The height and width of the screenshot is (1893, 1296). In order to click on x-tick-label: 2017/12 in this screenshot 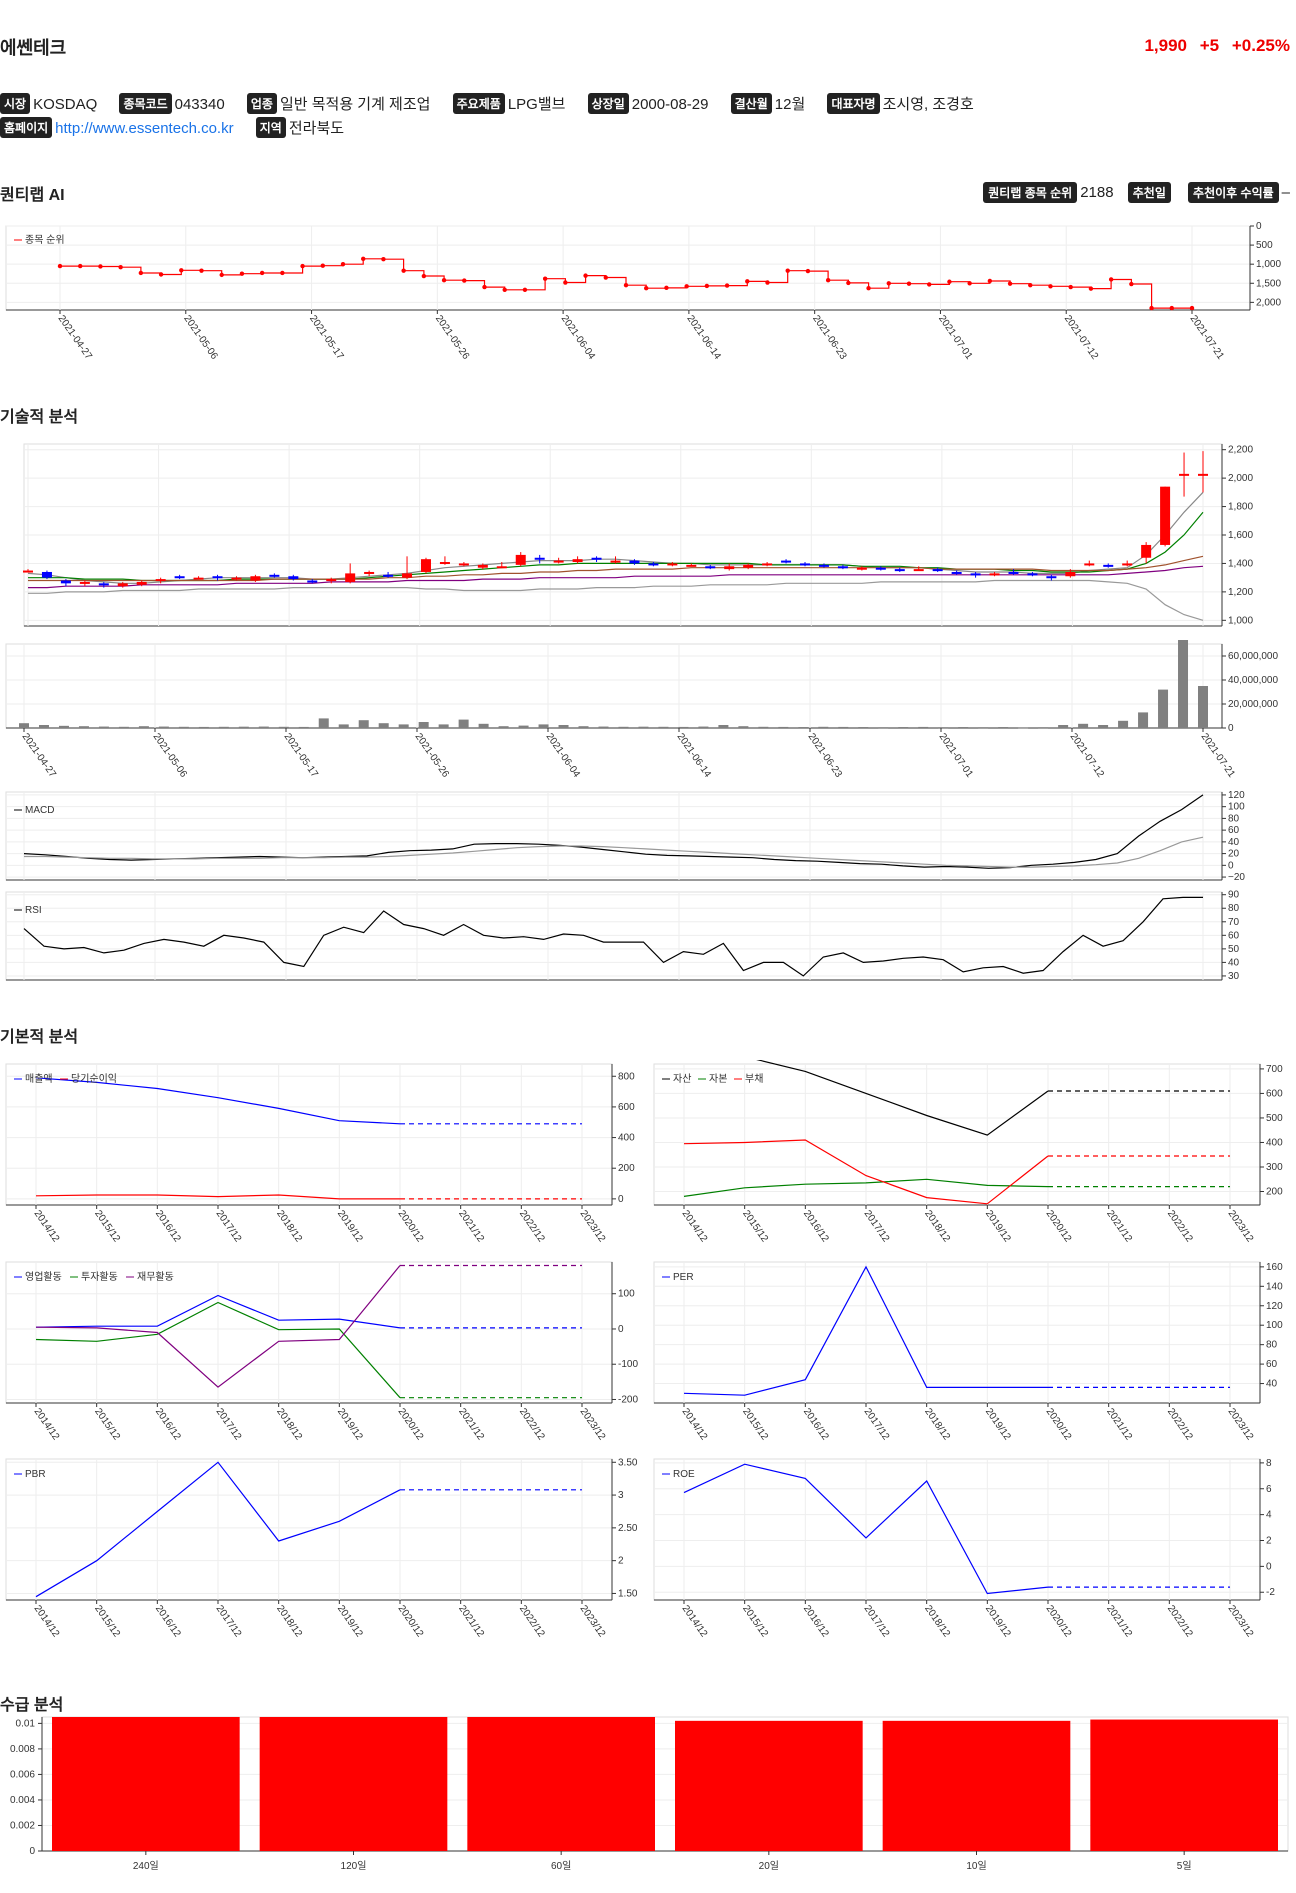, I will do `click(229, 1424)`.